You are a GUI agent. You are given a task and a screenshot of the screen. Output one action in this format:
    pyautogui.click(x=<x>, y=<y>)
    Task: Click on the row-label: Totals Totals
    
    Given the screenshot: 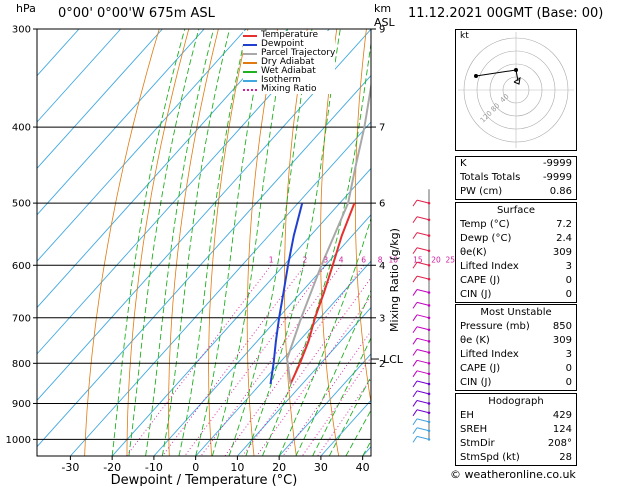 What is the action you would take?
    pyautogui.click(x=490, y=177)
    